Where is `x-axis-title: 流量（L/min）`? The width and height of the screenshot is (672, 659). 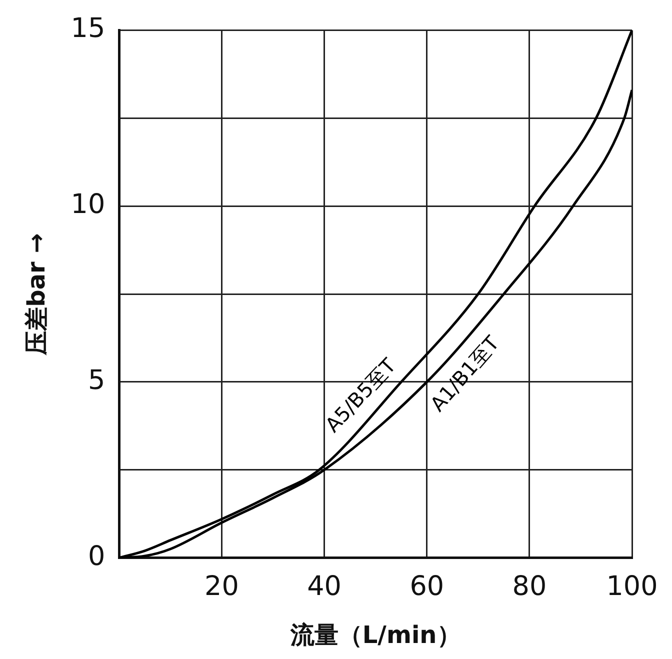
x-axis-title: 流量（L/min） is located at coordinates (375, 634).